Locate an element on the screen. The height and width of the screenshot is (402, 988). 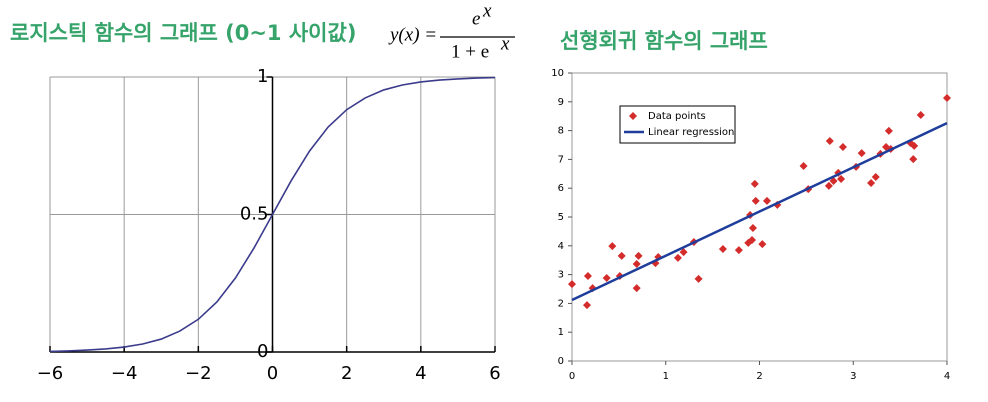
y-tick-label: 0 is located at coordinates (561, 361).